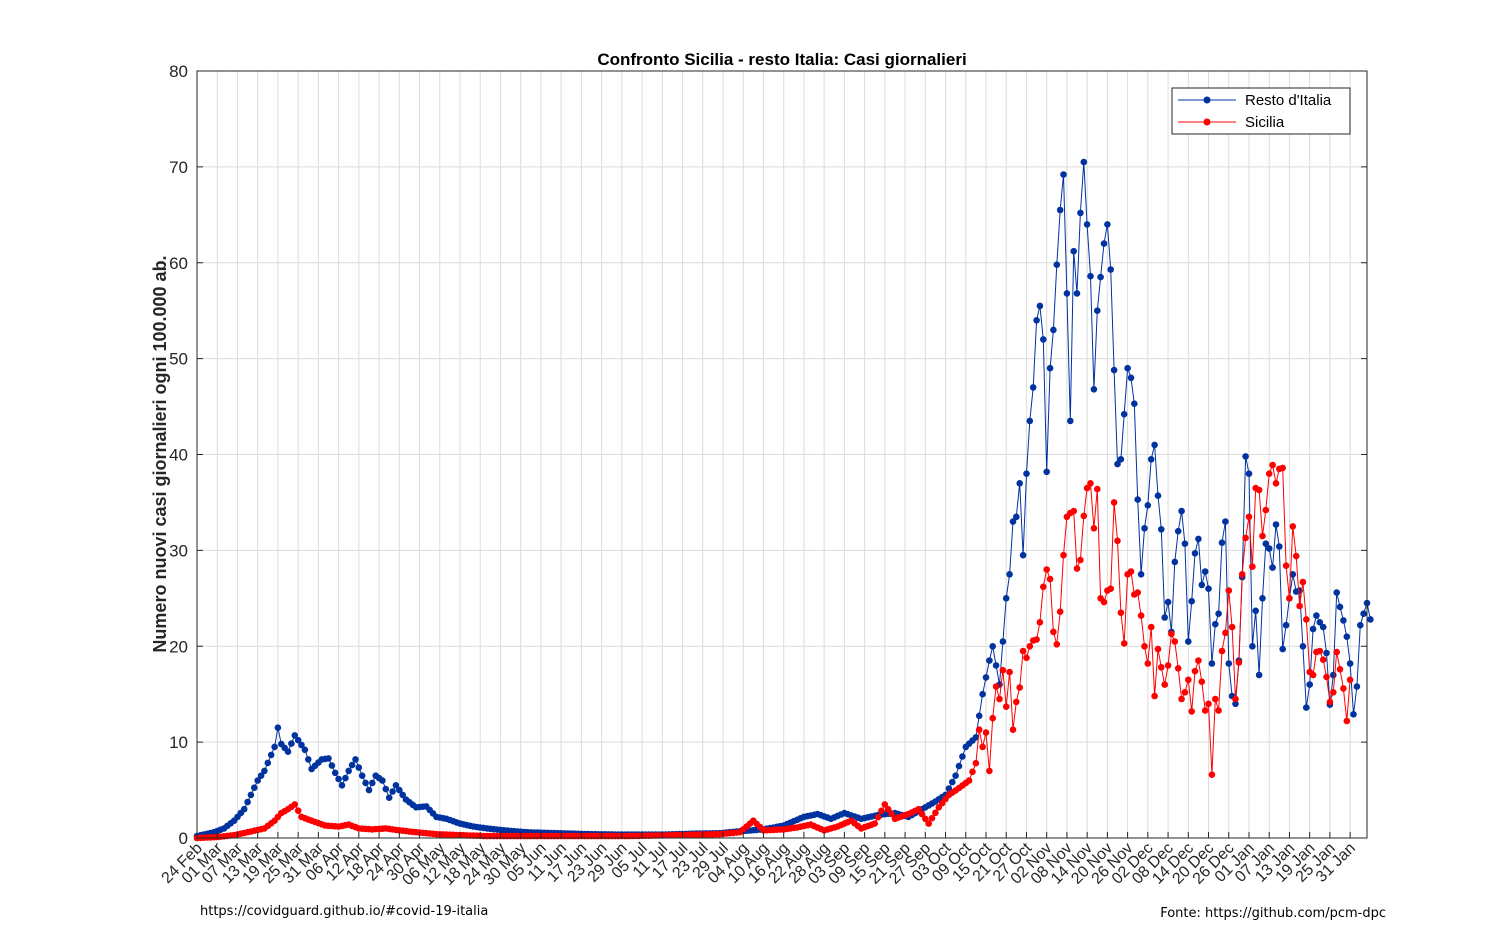 The height and width of the screenshot is (942, 1511). What do you see at coordinates (178, 263) in the screenshot?
I see `y-tick-label: 60` at bounding box center [178, 263].